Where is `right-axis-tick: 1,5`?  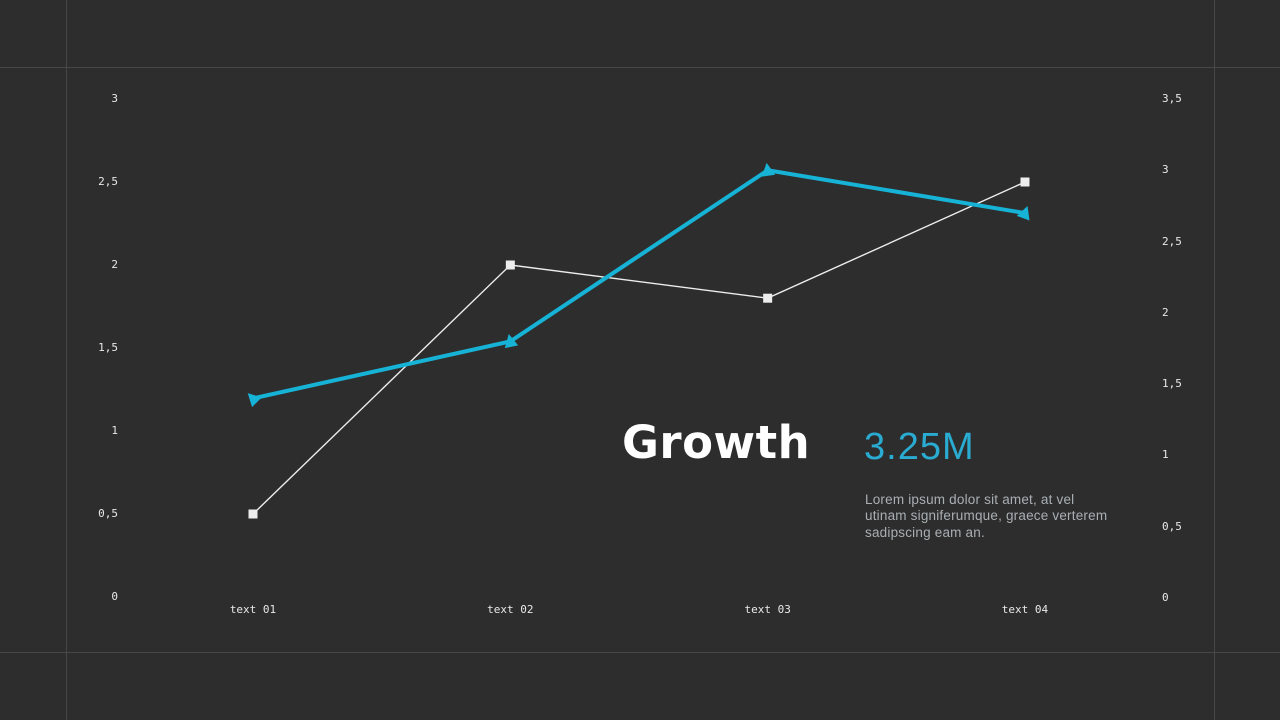
right-axis-tick: 1,5 is located at coordinates (1172, 384).